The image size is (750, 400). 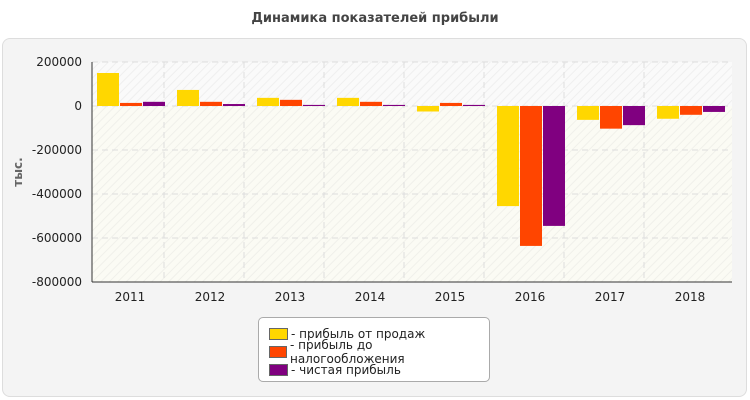 I want to click on legend-item: - прибыль от продаж, so click(x=374, y=334).